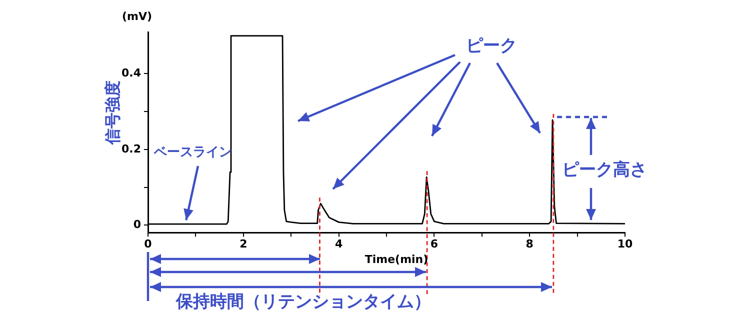 The height and width of the screenshot is (326, 741). I want to click on y-tick-label: 0.2, so click(131, 149).